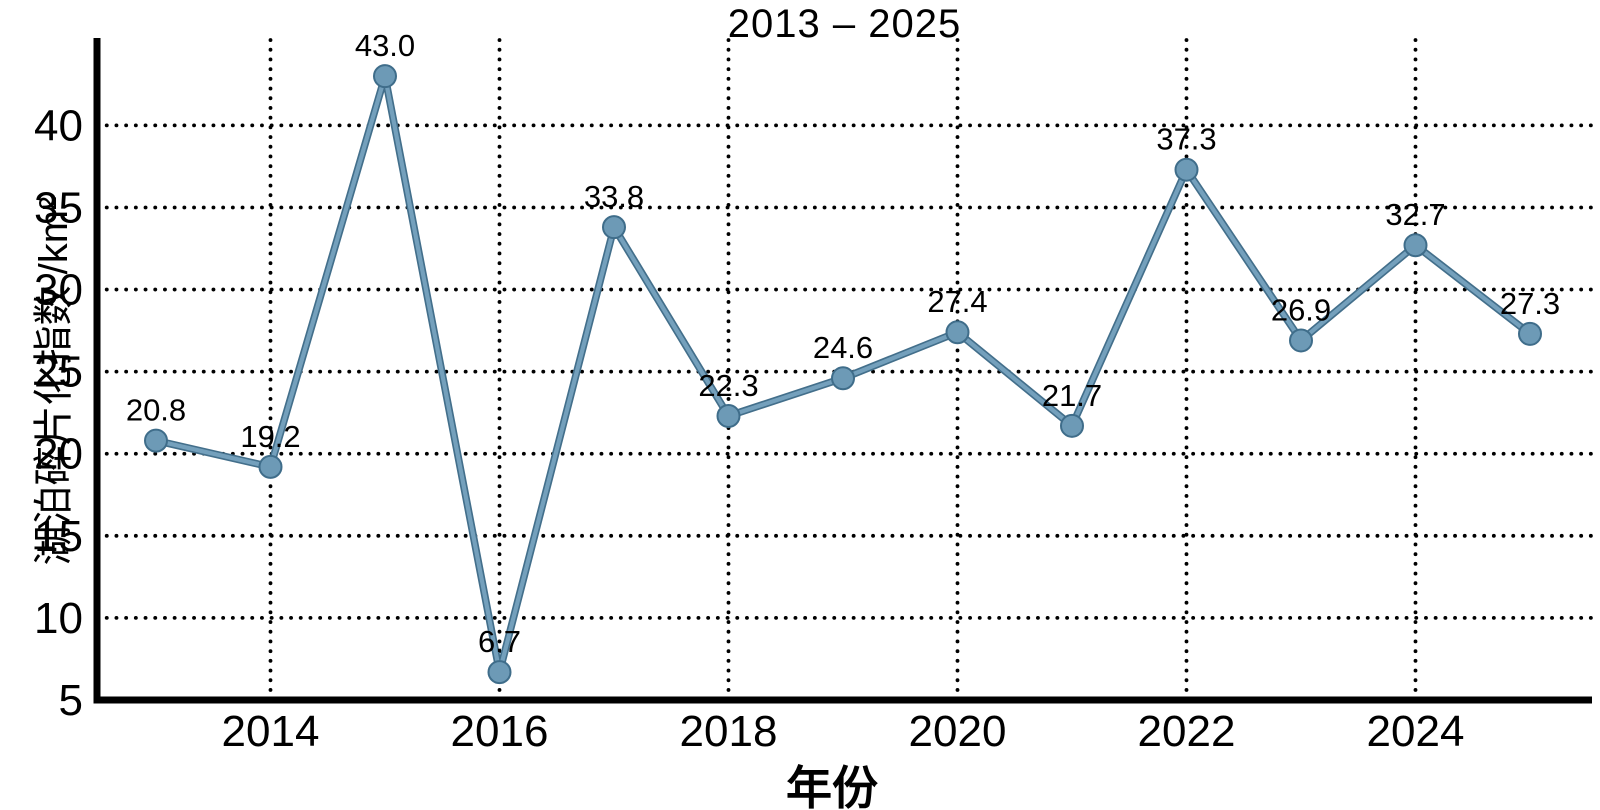 This screenshot has width=1600, height=810. Describe the element at coordinates (1187, 731) in the screenshot. I see `x-tick-label: 2022` at that location.